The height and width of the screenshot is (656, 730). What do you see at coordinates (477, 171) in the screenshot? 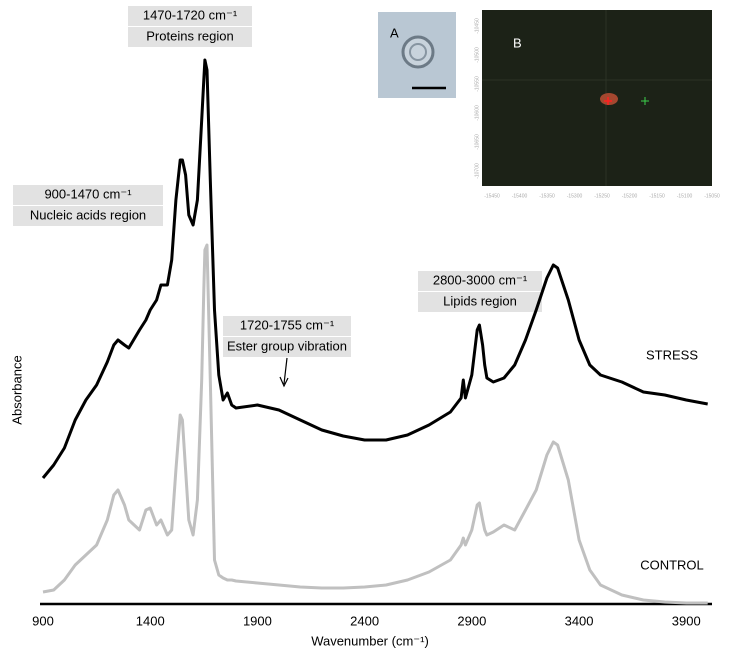
I see `inset-b-y-tick: -10700` at bounding box center [477, 171].